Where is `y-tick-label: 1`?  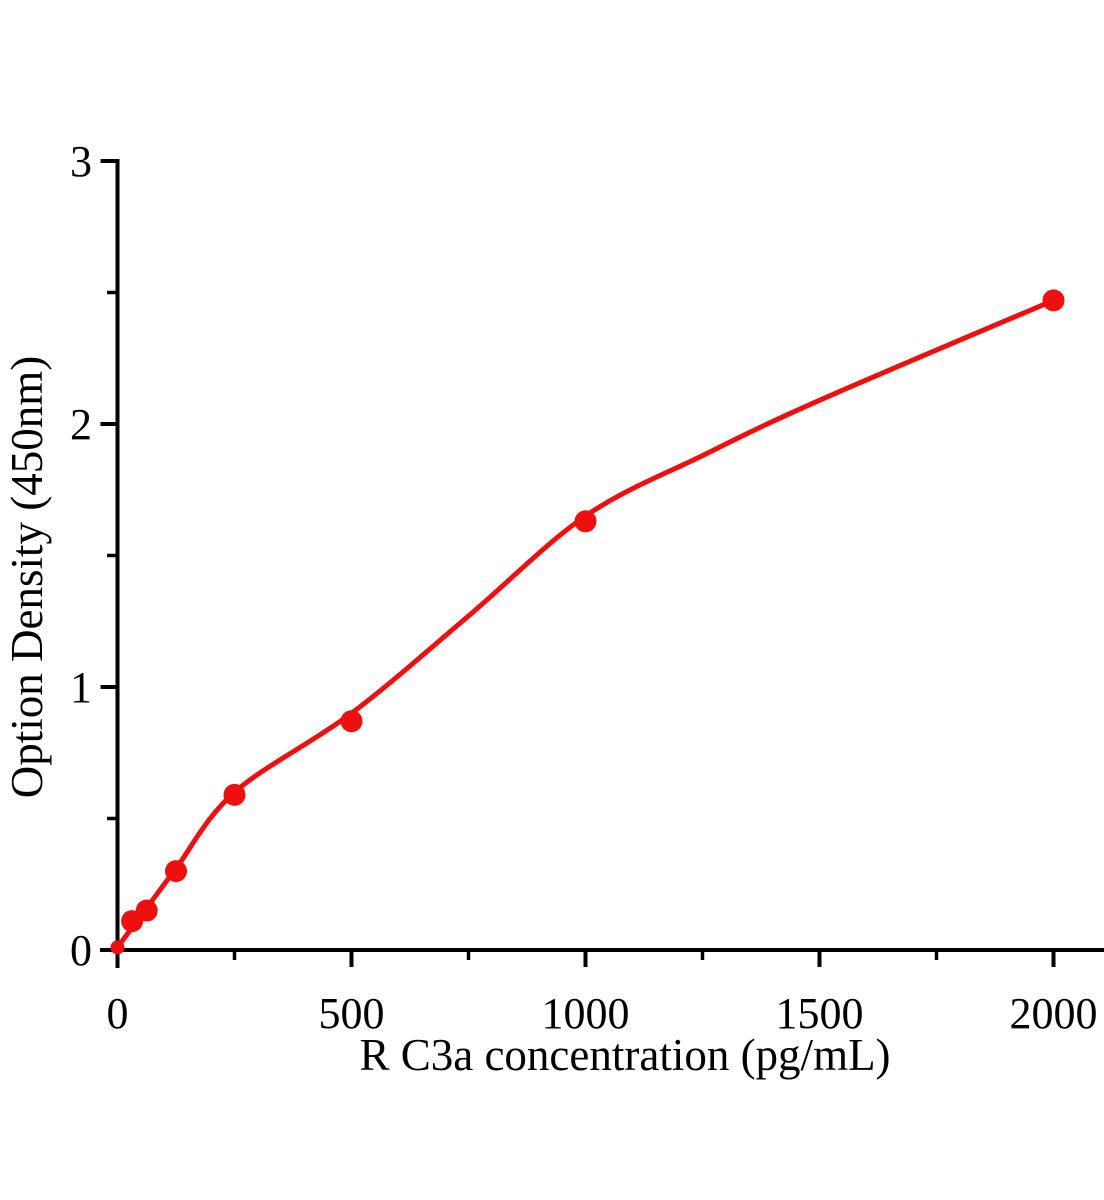 y-tick-label: 1 is located at coordinates (81, 687).